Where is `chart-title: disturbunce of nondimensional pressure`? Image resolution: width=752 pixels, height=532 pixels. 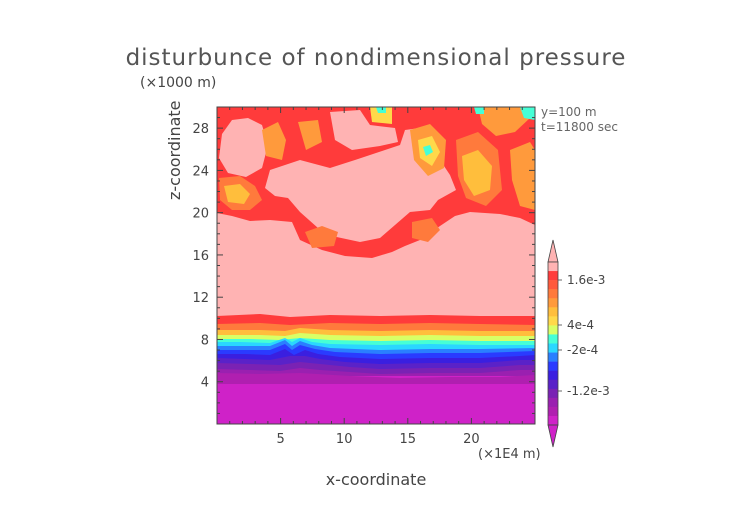 chart-title: disturbunce of nondimensional pressure is located at coordinates (376, 58).